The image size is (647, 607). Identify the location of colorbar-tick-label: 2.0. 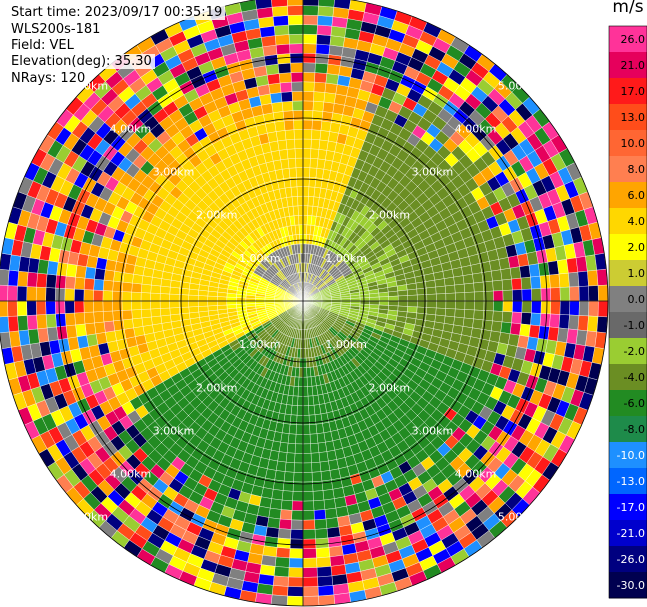
(637, 247).